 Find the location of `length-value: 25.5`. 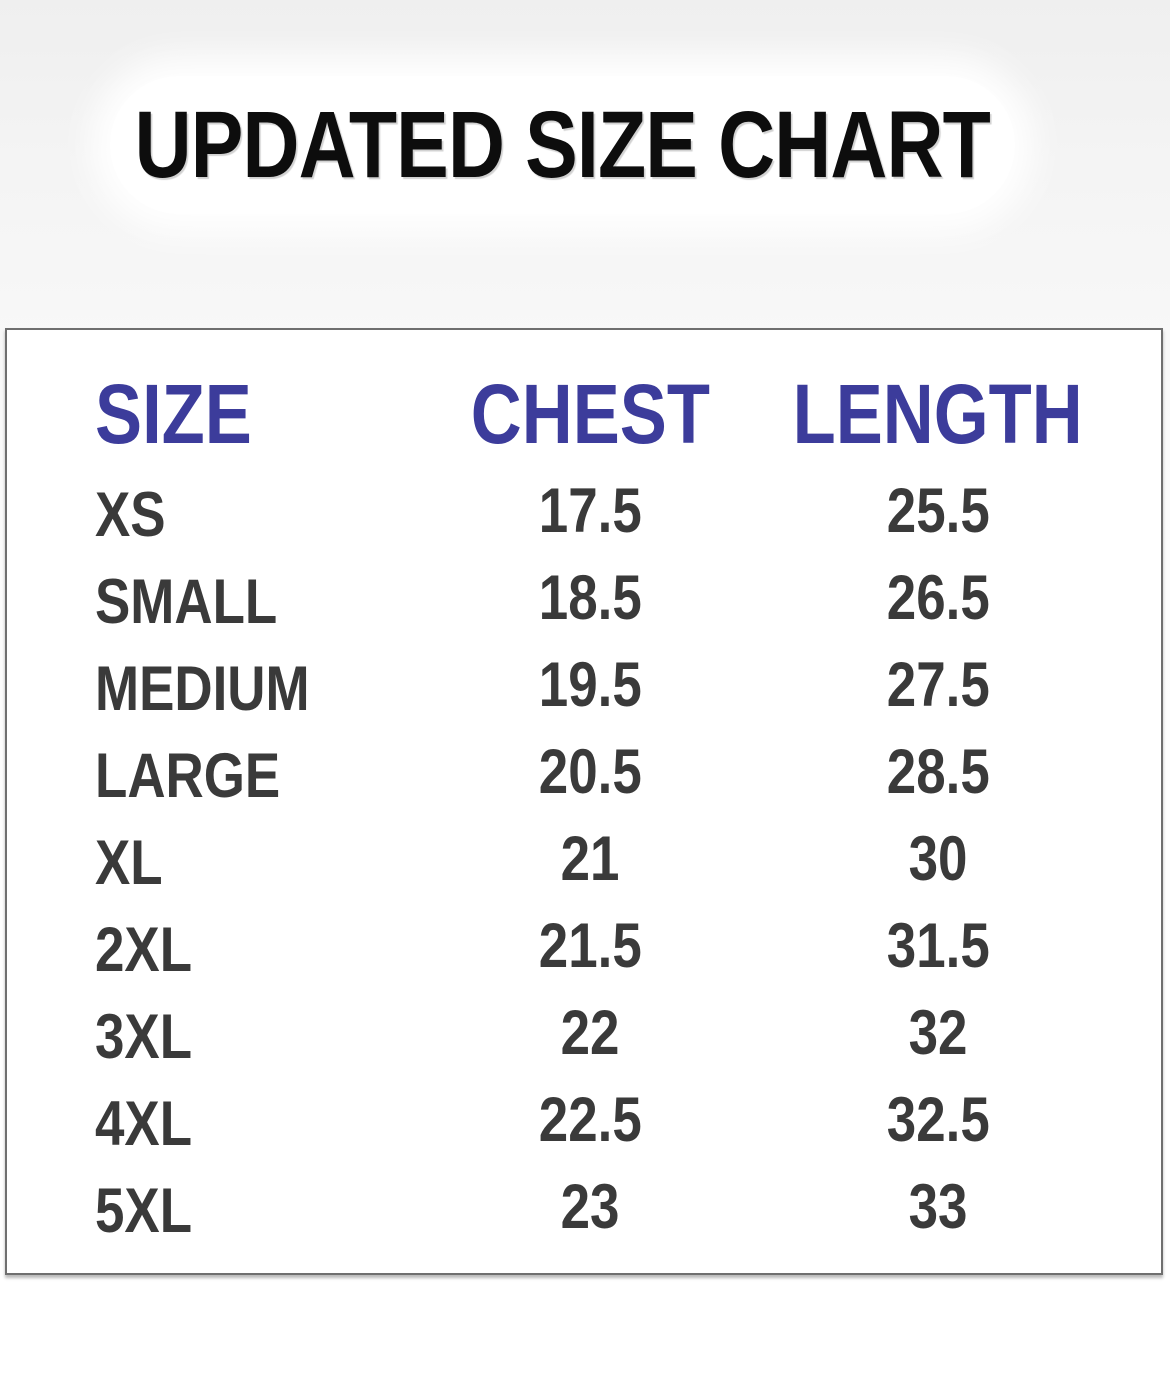

length-value: 25.5 is located at coordinates (938, 511).